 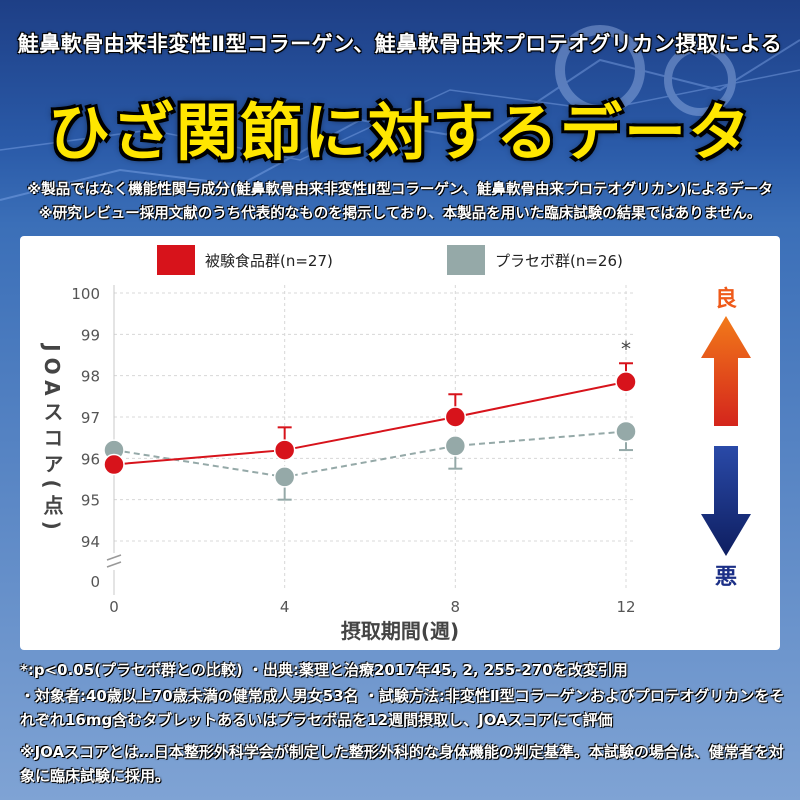 What do you see at coordinates (90, 418) in the screenshot?
I see `y-tick-label: 97` at bounding box center [90, 418].